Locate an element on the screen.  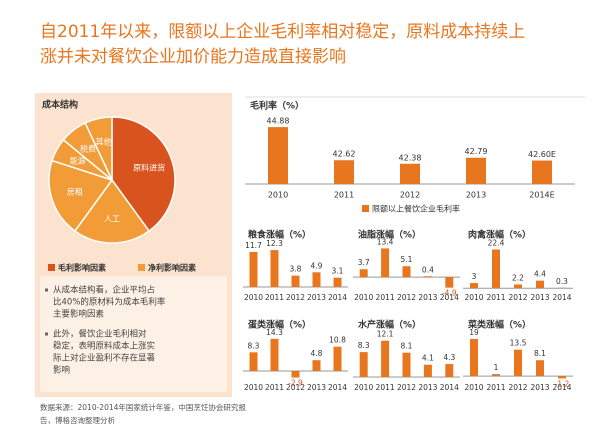
value-label: 19 is located at coordinates (474, 332).